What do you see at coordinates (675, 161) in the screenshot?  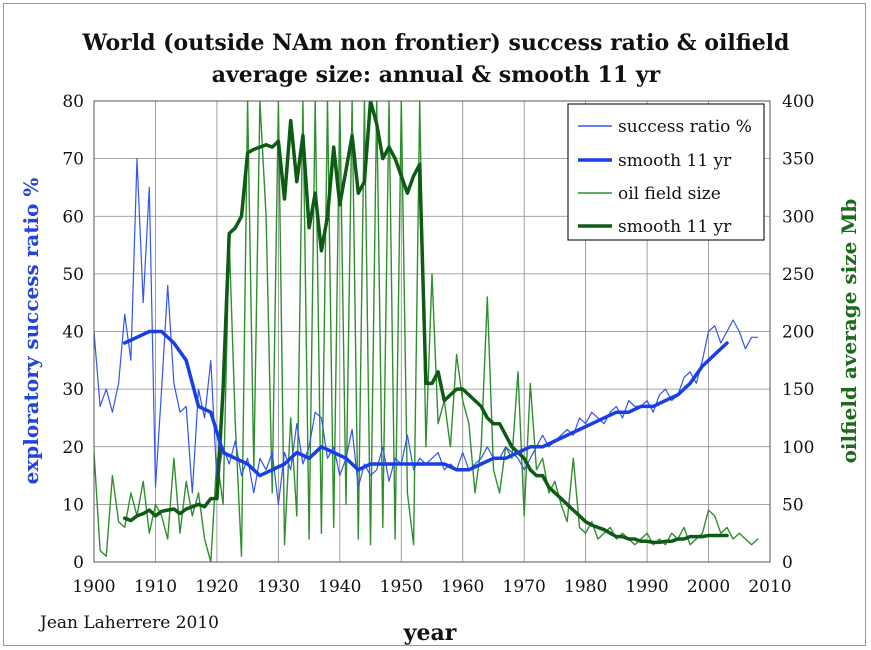 I see `legend-label-success-smooth: smooth 11 yr` at bounding box center [675, 161].